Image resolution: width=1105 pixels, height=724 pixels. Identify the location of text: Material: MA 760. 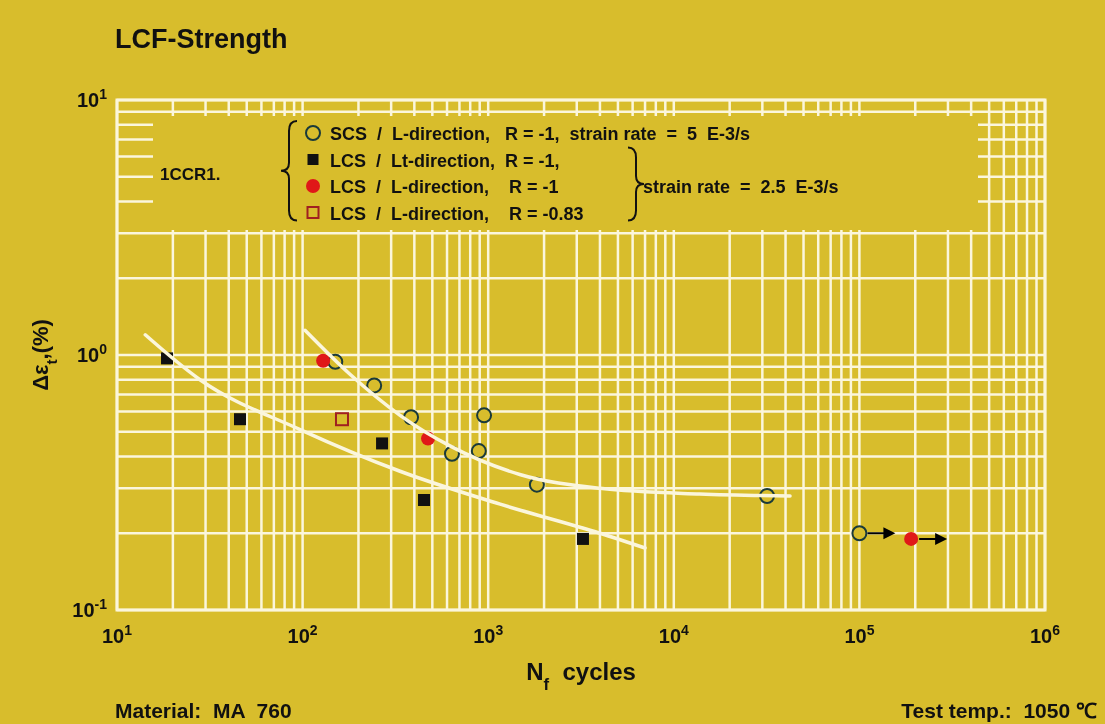
(203, 710).